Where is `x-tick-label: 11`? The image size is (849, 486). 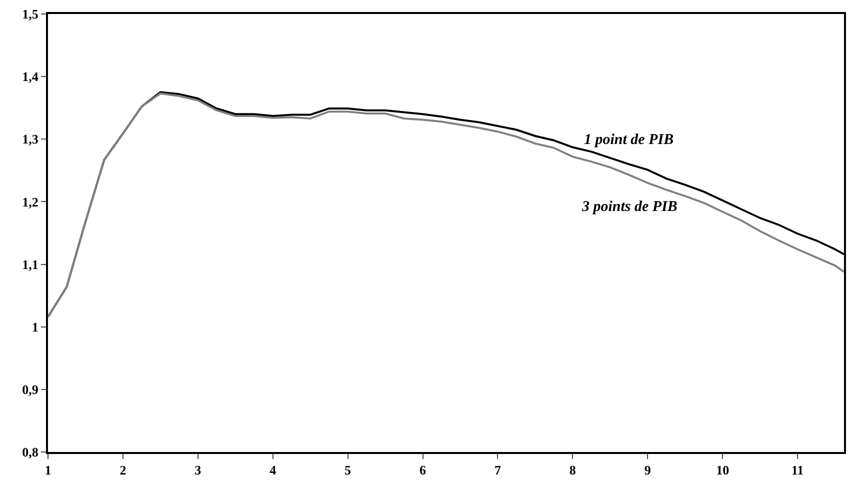 x-tick-label: 11 is located at coordinates (797, 470).